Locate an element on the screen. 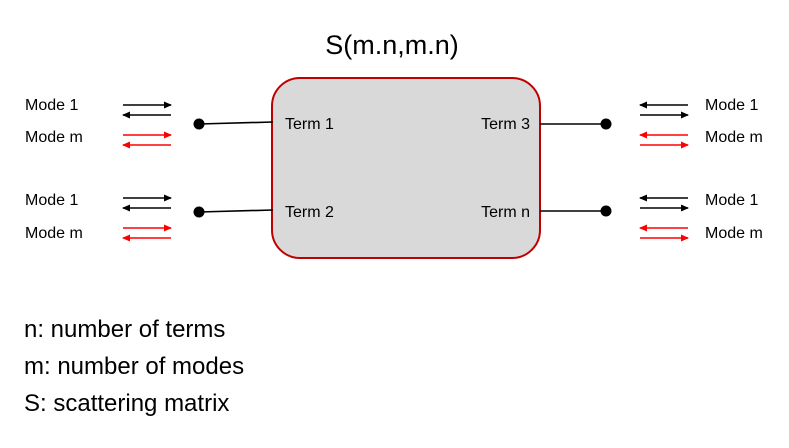  left-top-mode-1-label: Mode 1 is located at coordinates (51, 105).